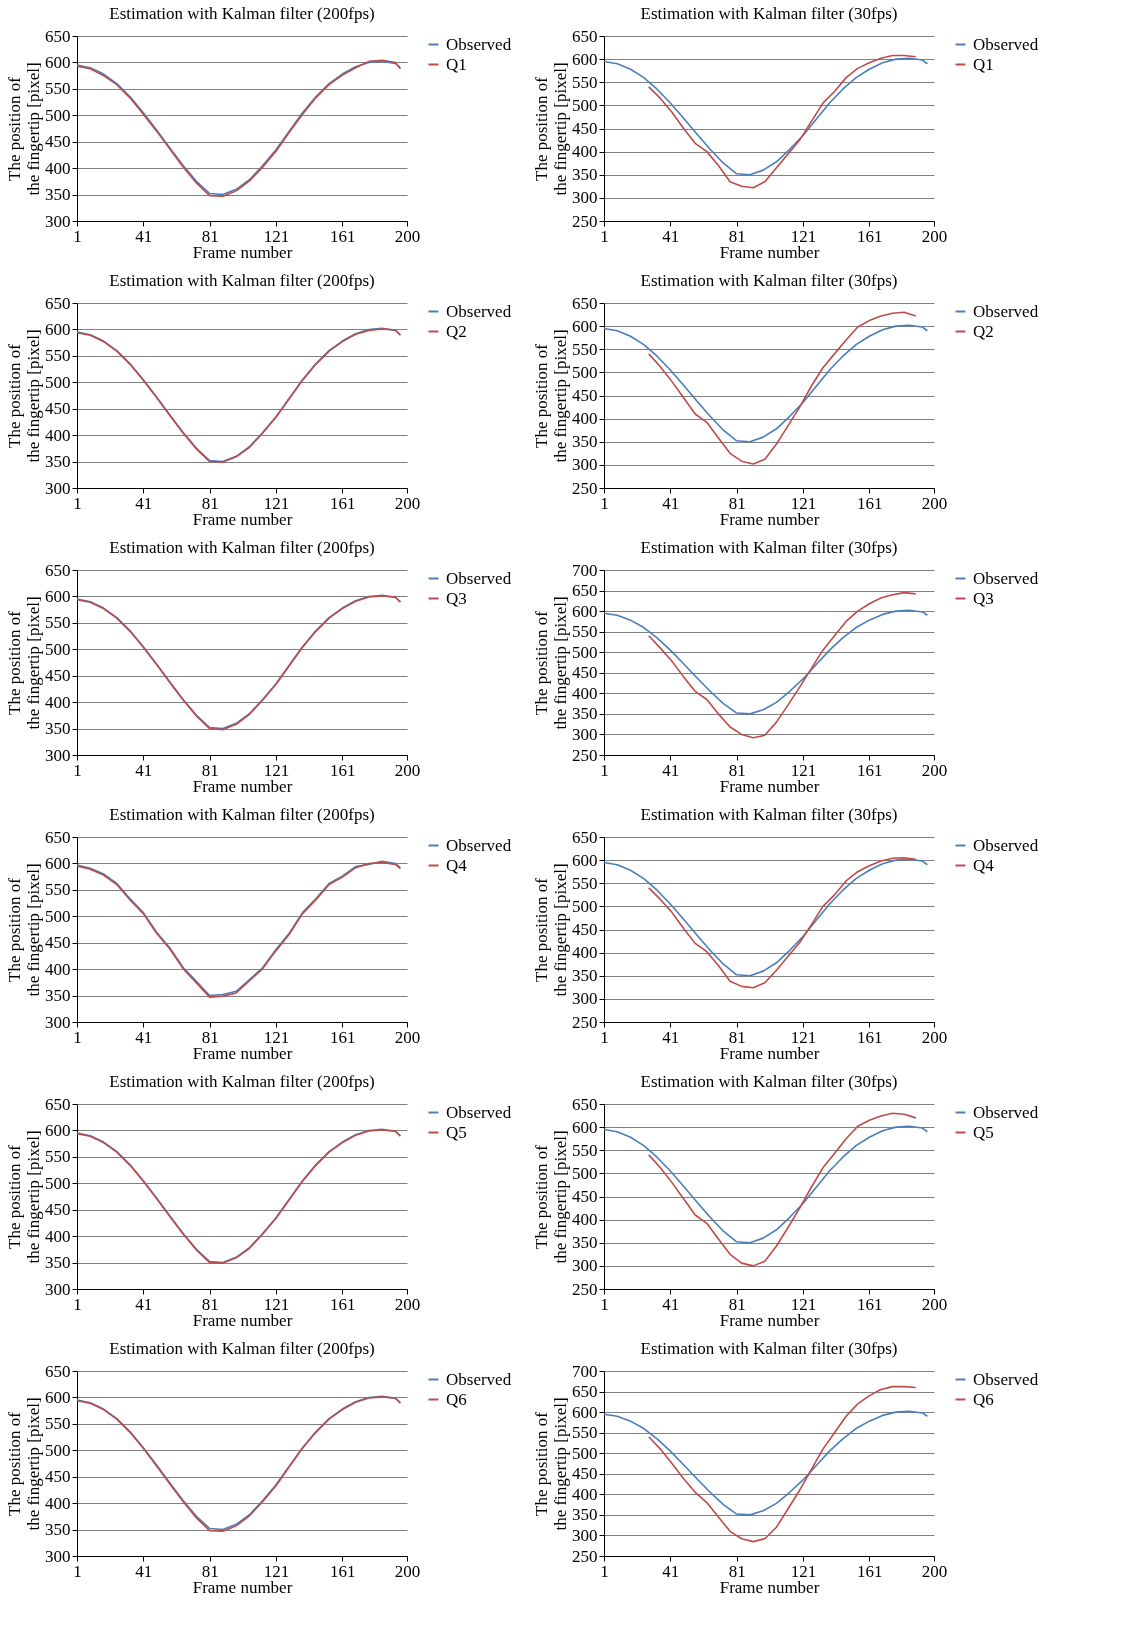  Describe the element at coordinates (585, 570) in the screenshot. I see `y-tick-label: 700` at that location.